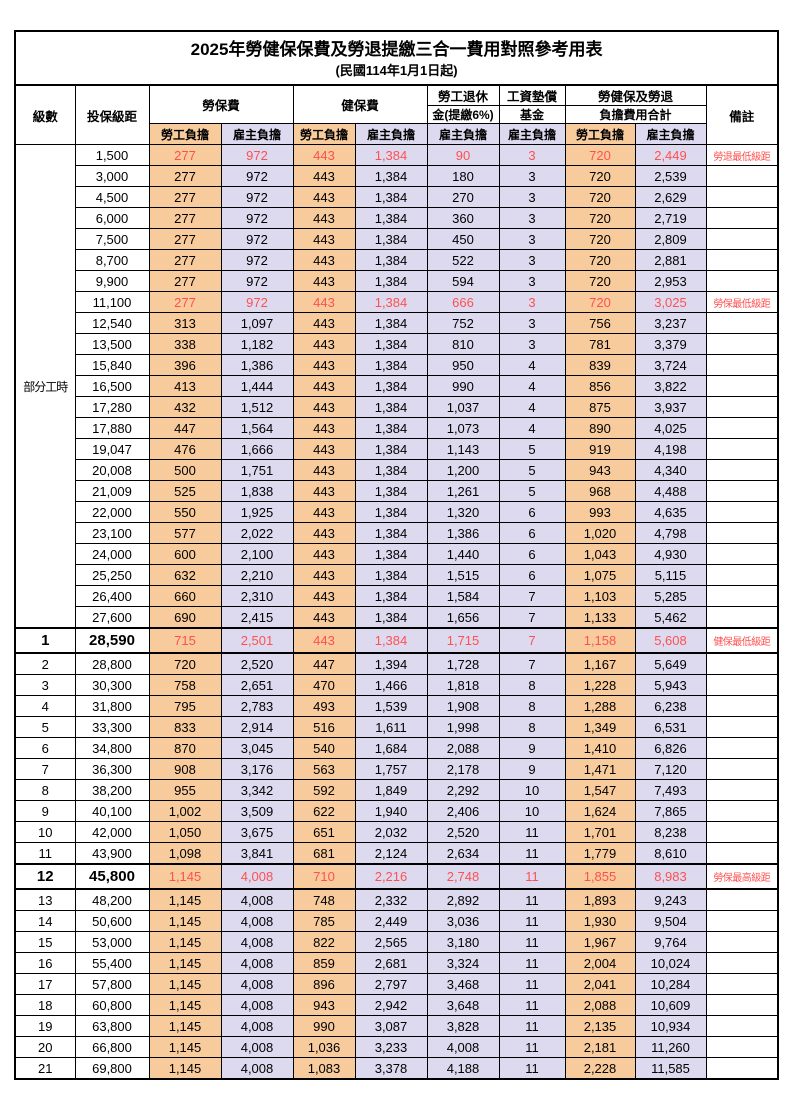  I want to click on bracket-cell: 16,500, so click(112, 386).